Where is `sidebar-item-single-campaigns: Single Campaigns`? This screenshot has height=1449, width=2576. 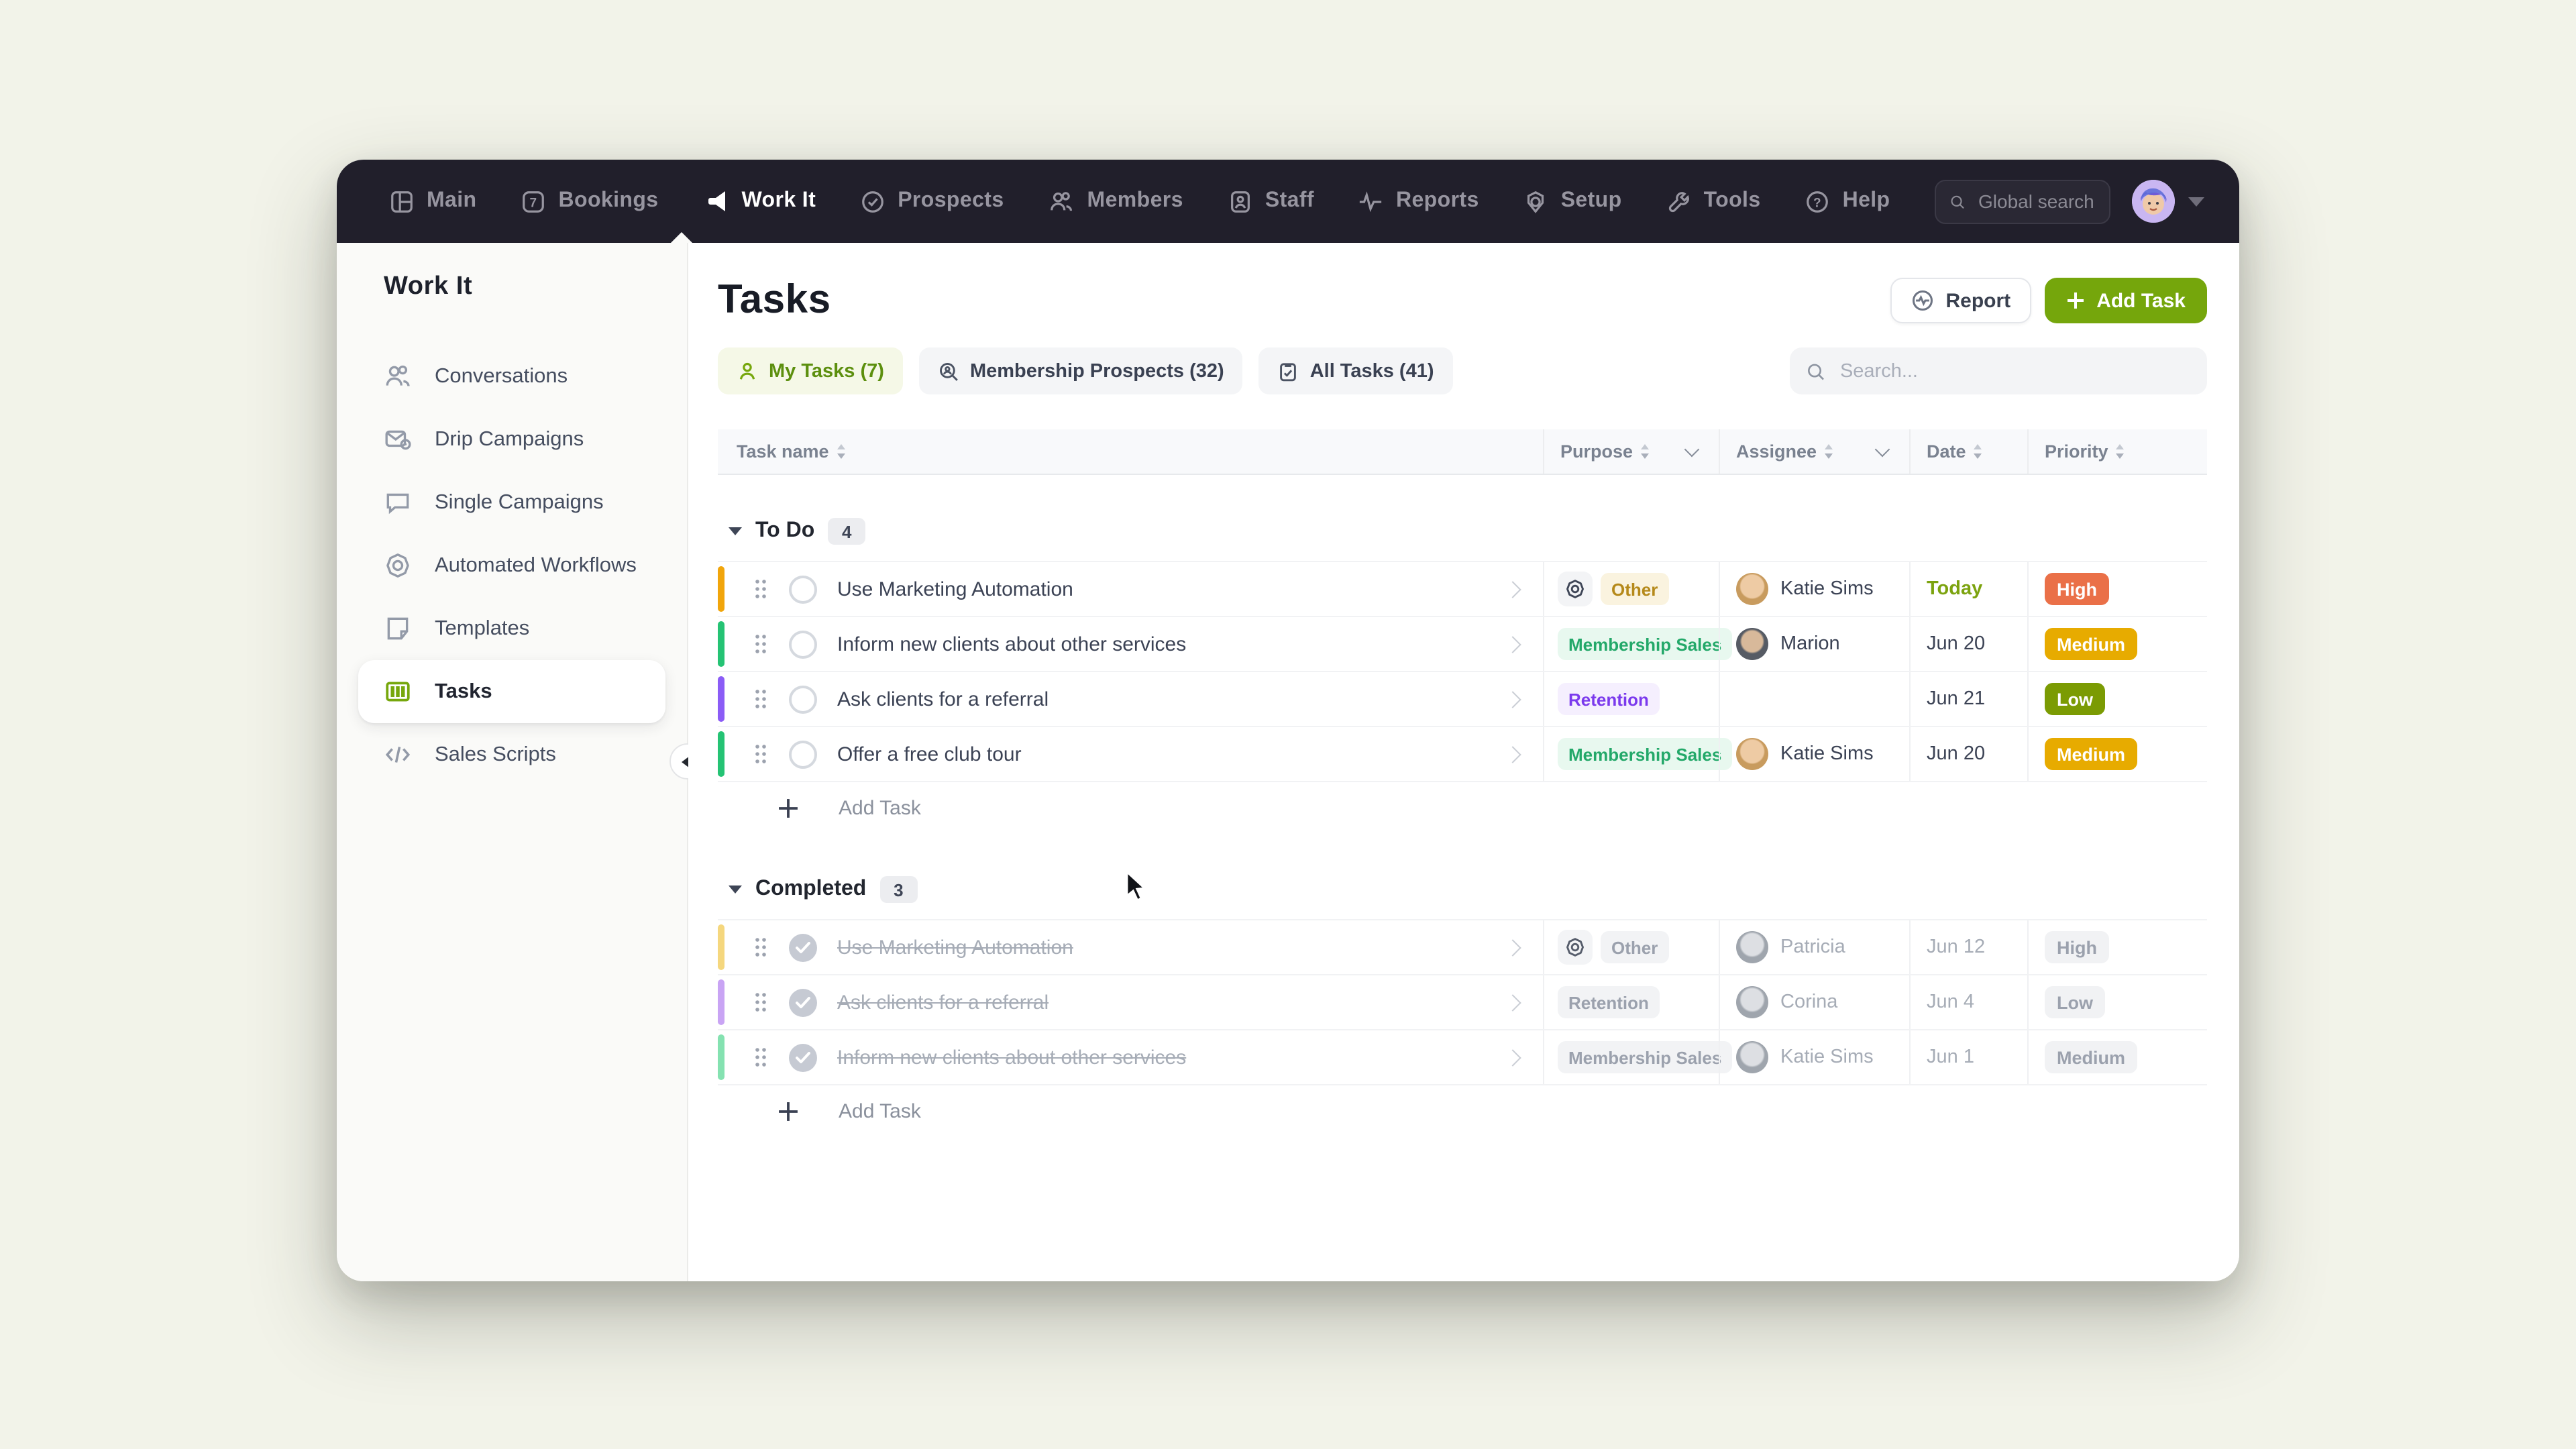 sidebar-item-single-campaigns: Single Campaigns is located at coordinates (511, 502).